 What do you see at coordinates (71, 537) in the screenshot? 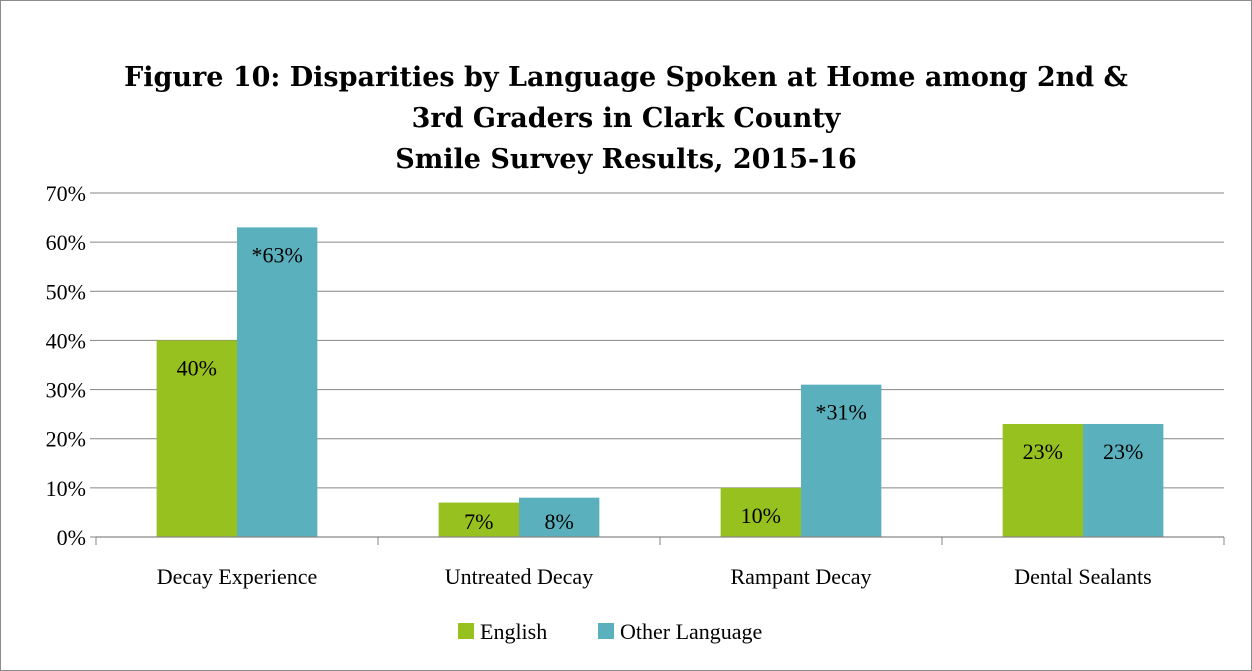
I see `y-tick-label: 0%` at bounding box center [71, 537].